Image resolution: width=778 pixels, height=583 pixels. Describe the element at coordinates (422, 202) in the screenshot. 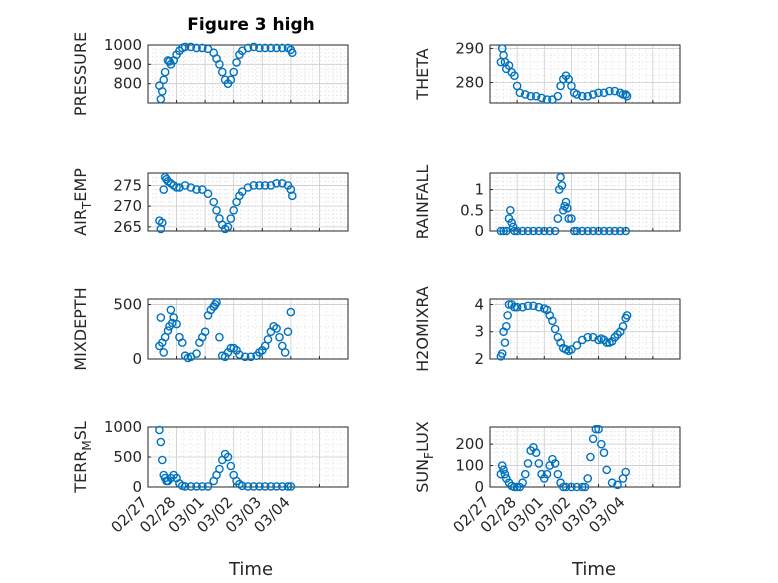

I see `y-axis-label: RAINFALL` at that location.